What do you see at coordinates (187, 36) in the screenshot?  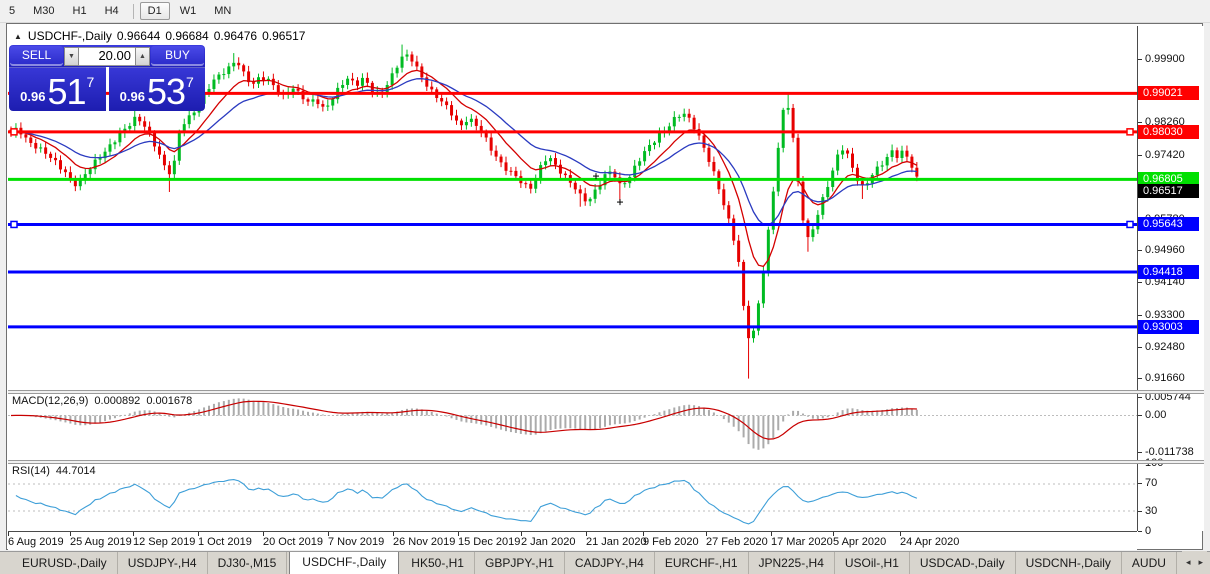 I see `ohlc-high: 0.96684` at bounding box center [187, 36].